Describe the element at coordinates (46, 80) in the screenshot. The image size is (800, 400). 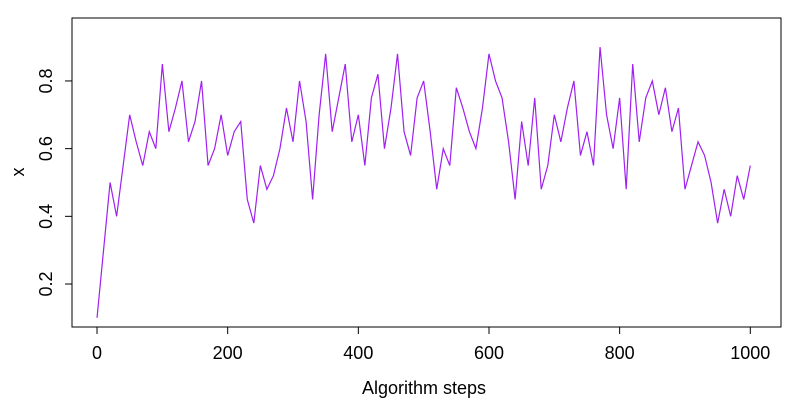
I see `y-tick-label: 0.8` at that location.